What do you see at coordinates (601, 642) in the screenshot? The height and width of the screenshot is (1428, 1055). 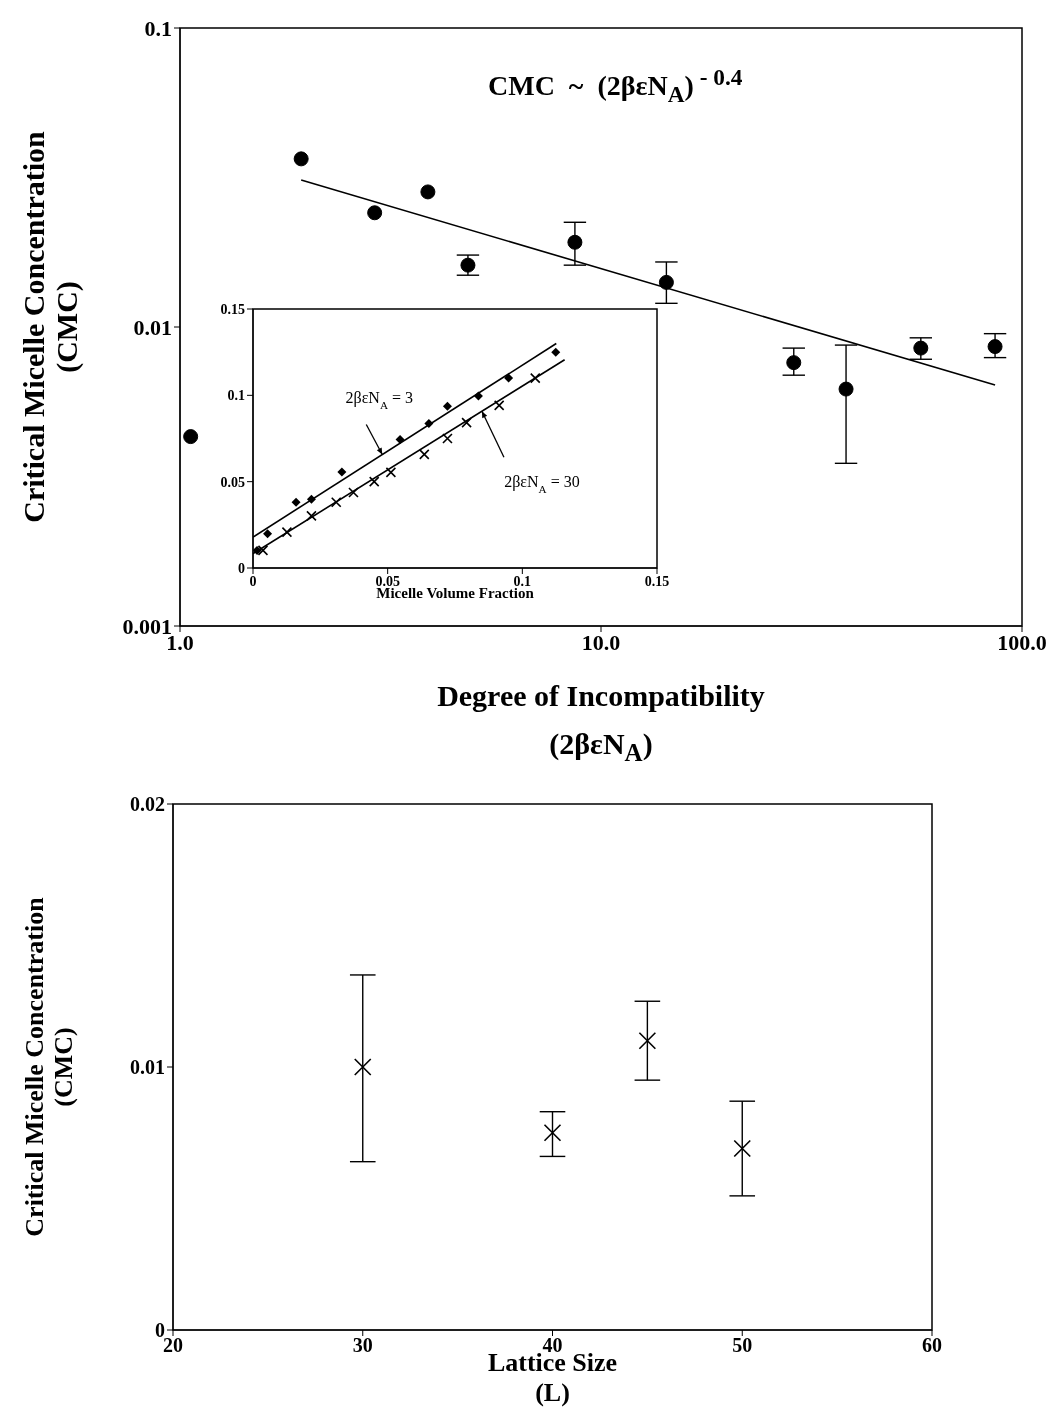 I see `x-tick-label: 10.0` at bounding box center [601, 642].